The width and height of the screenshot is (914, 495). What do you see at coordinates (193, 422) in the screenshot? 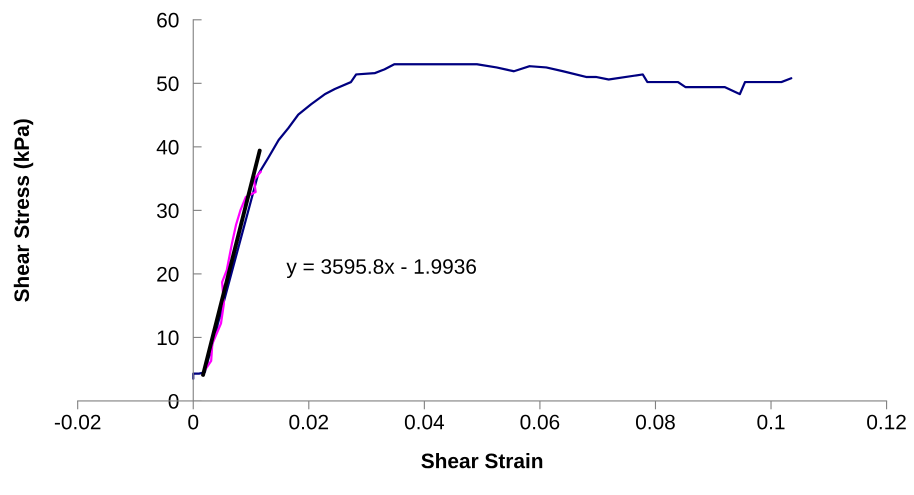
I see `x-tick-label: 0` at bounding box center [193, 422].